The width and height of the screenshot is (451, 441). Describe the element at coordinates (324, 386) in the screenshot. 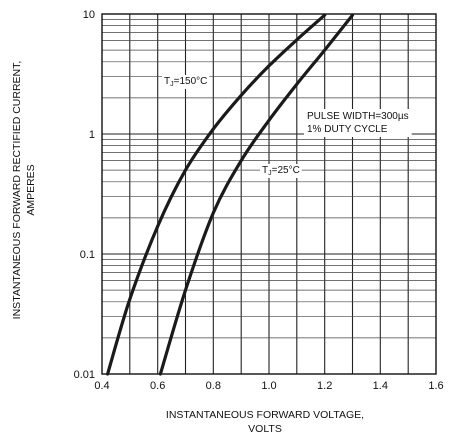

I see `x-tick-label: 1.2` at that location.